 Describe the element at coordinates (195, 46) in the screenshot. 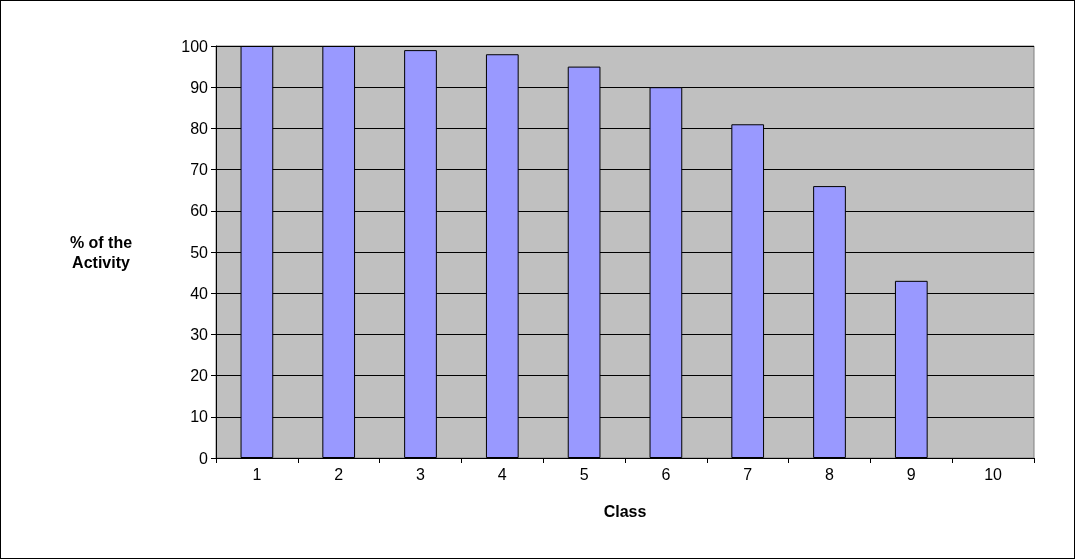

I see `y-tick-label: 100` at that location.